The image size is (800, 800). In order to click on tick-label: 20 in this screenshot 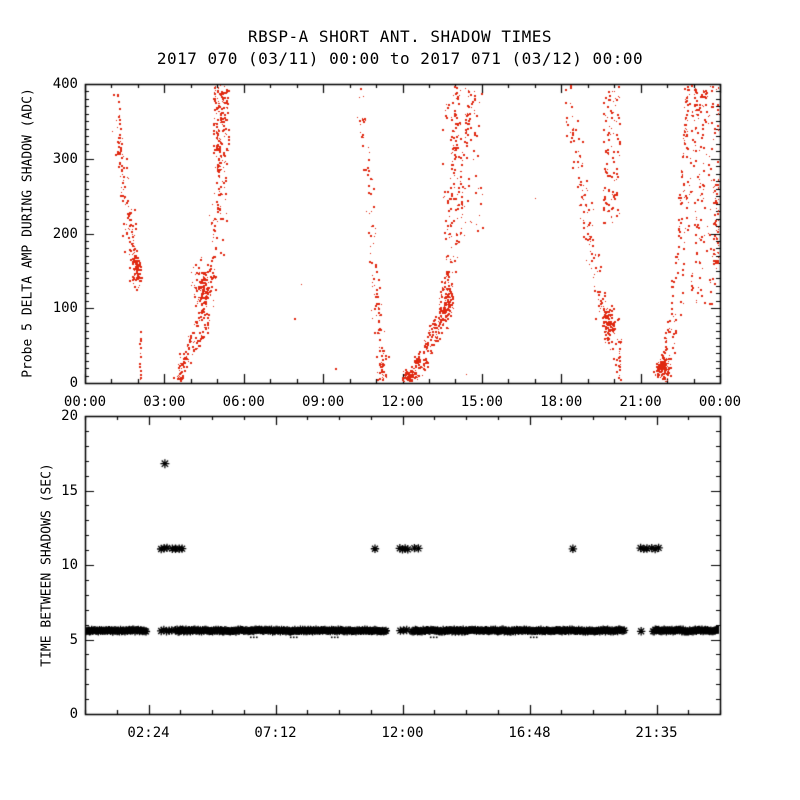, I will do `click(69, 416)`.